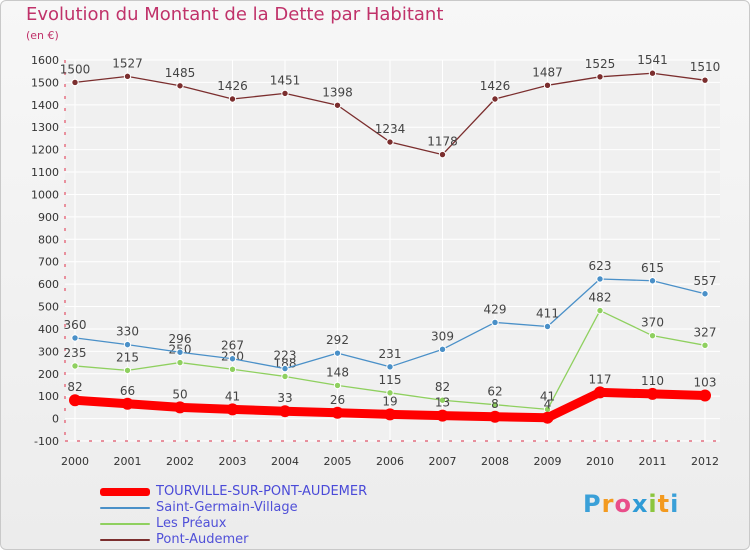  I want to click on data-label: 360, so click(75, 325).